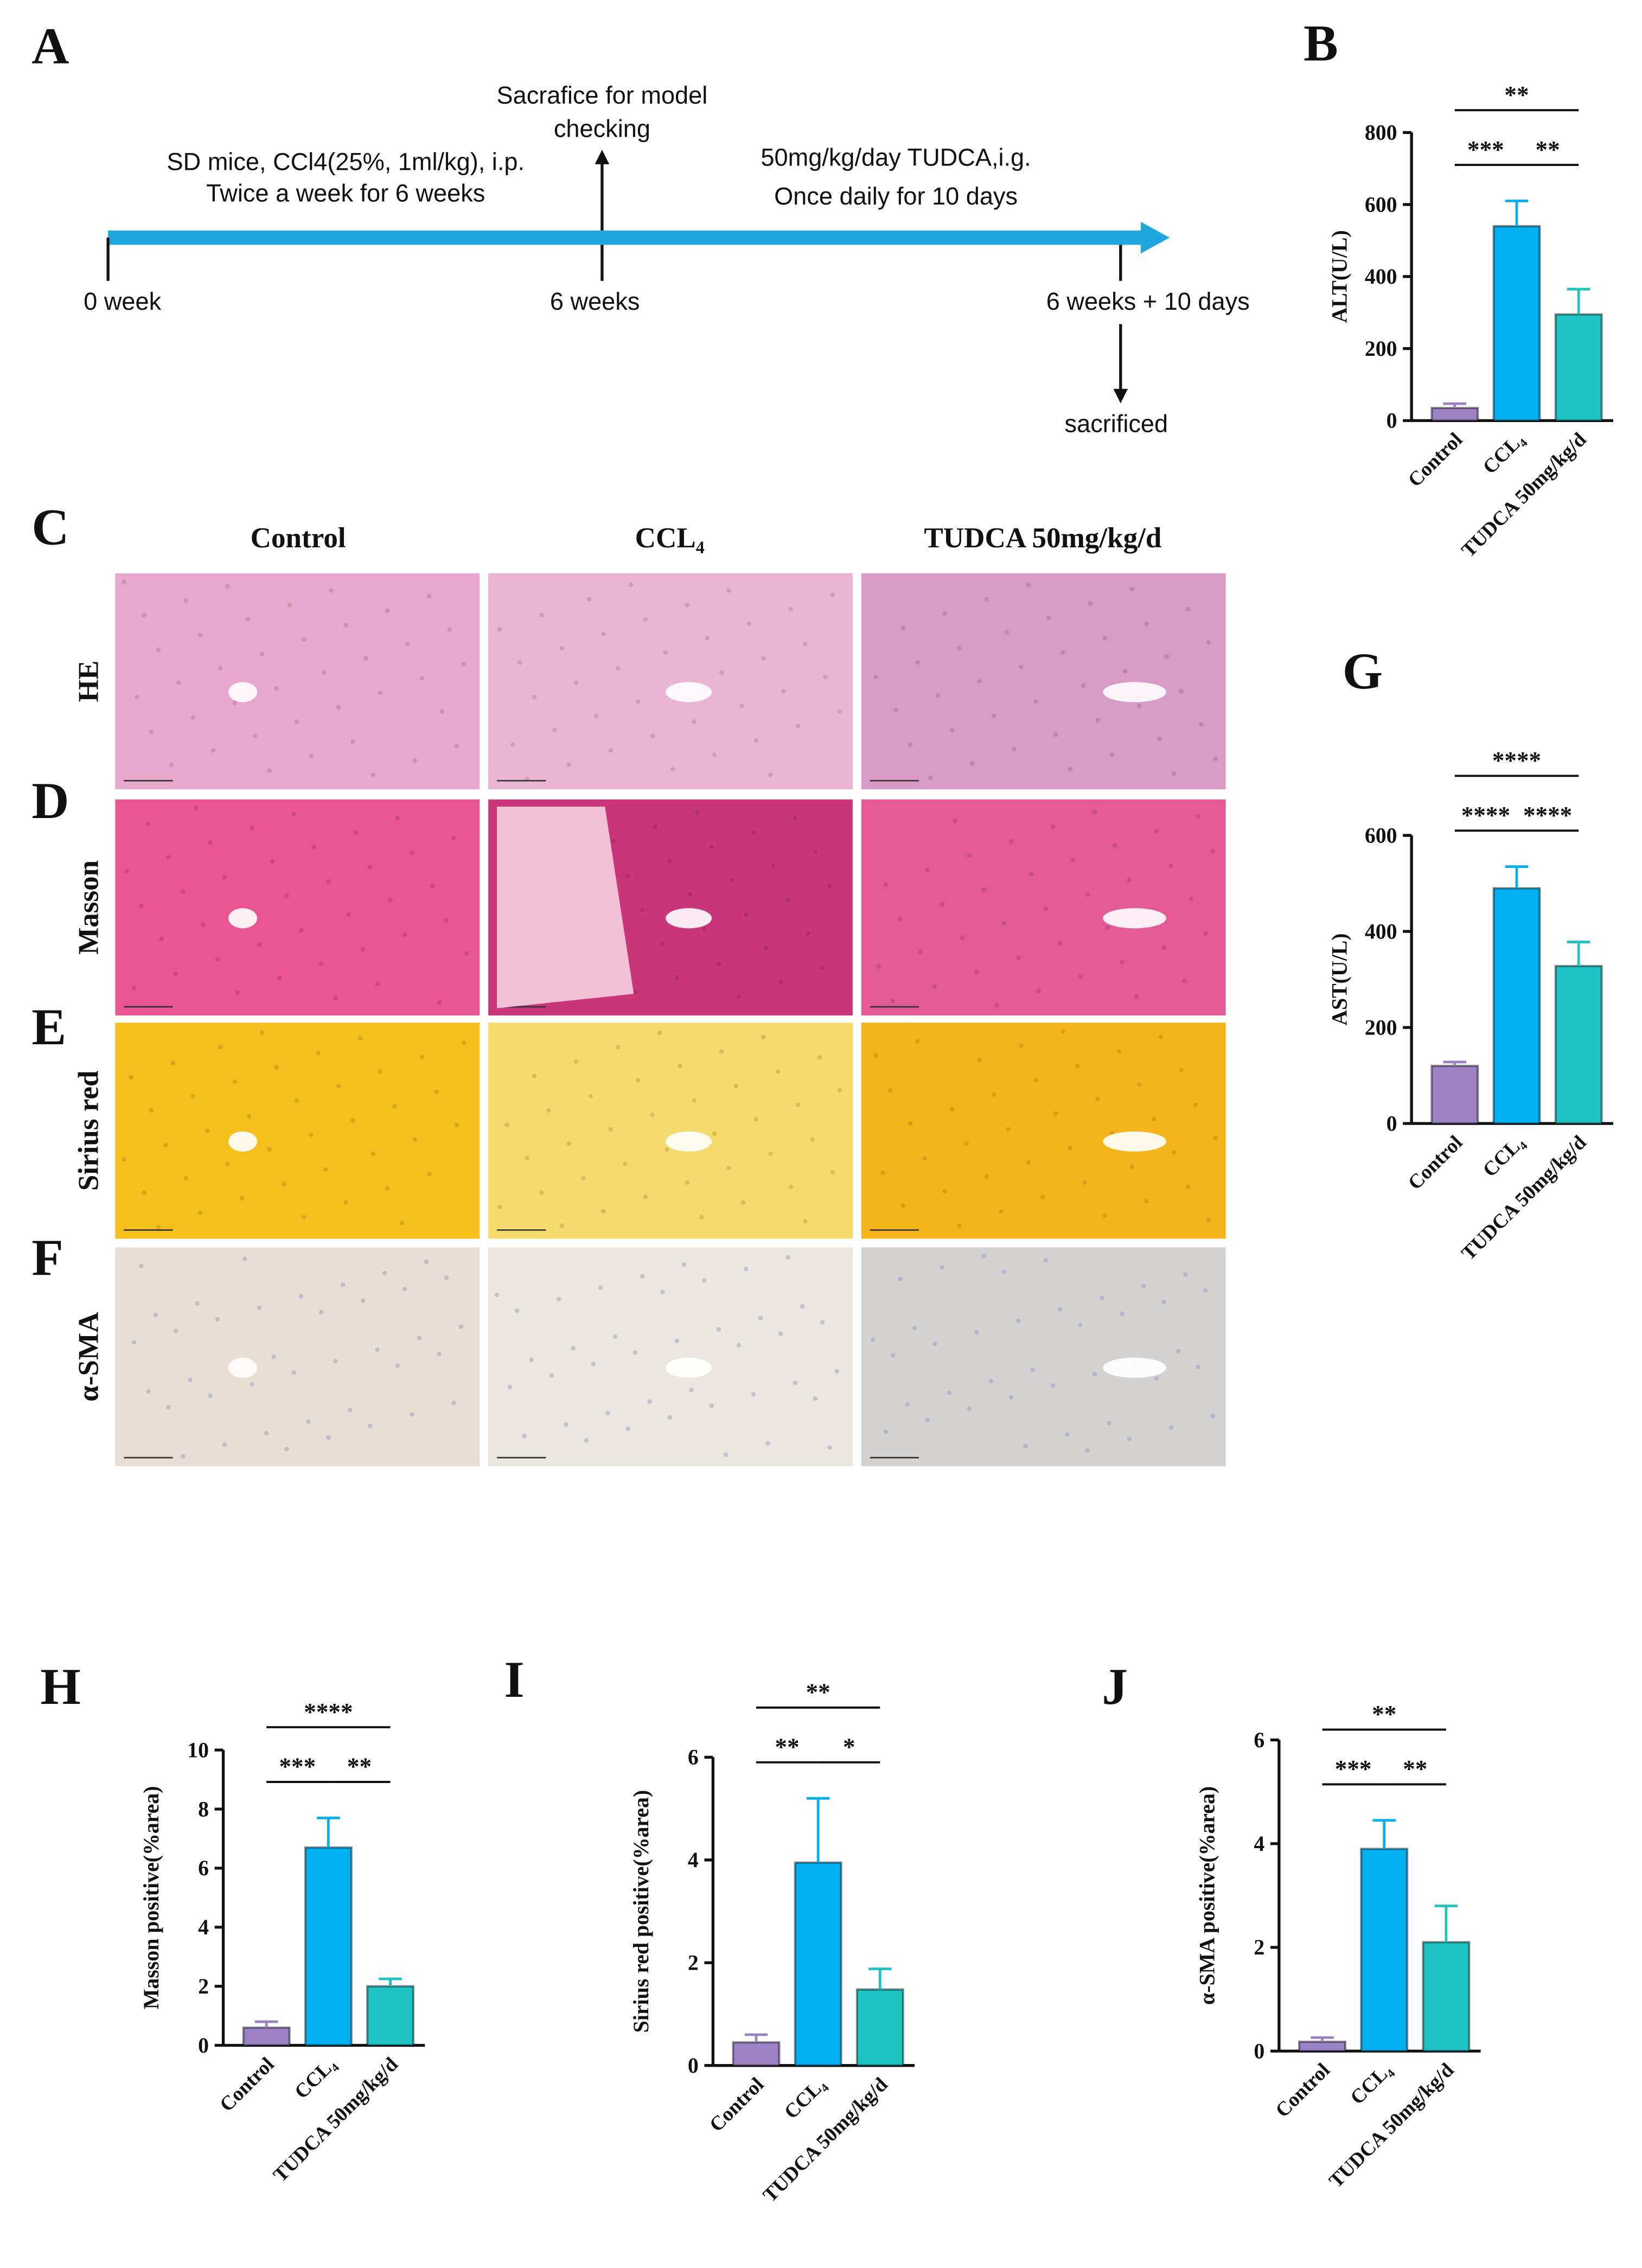  I want to click on time-label: sacrificed, so click(1116, 424).